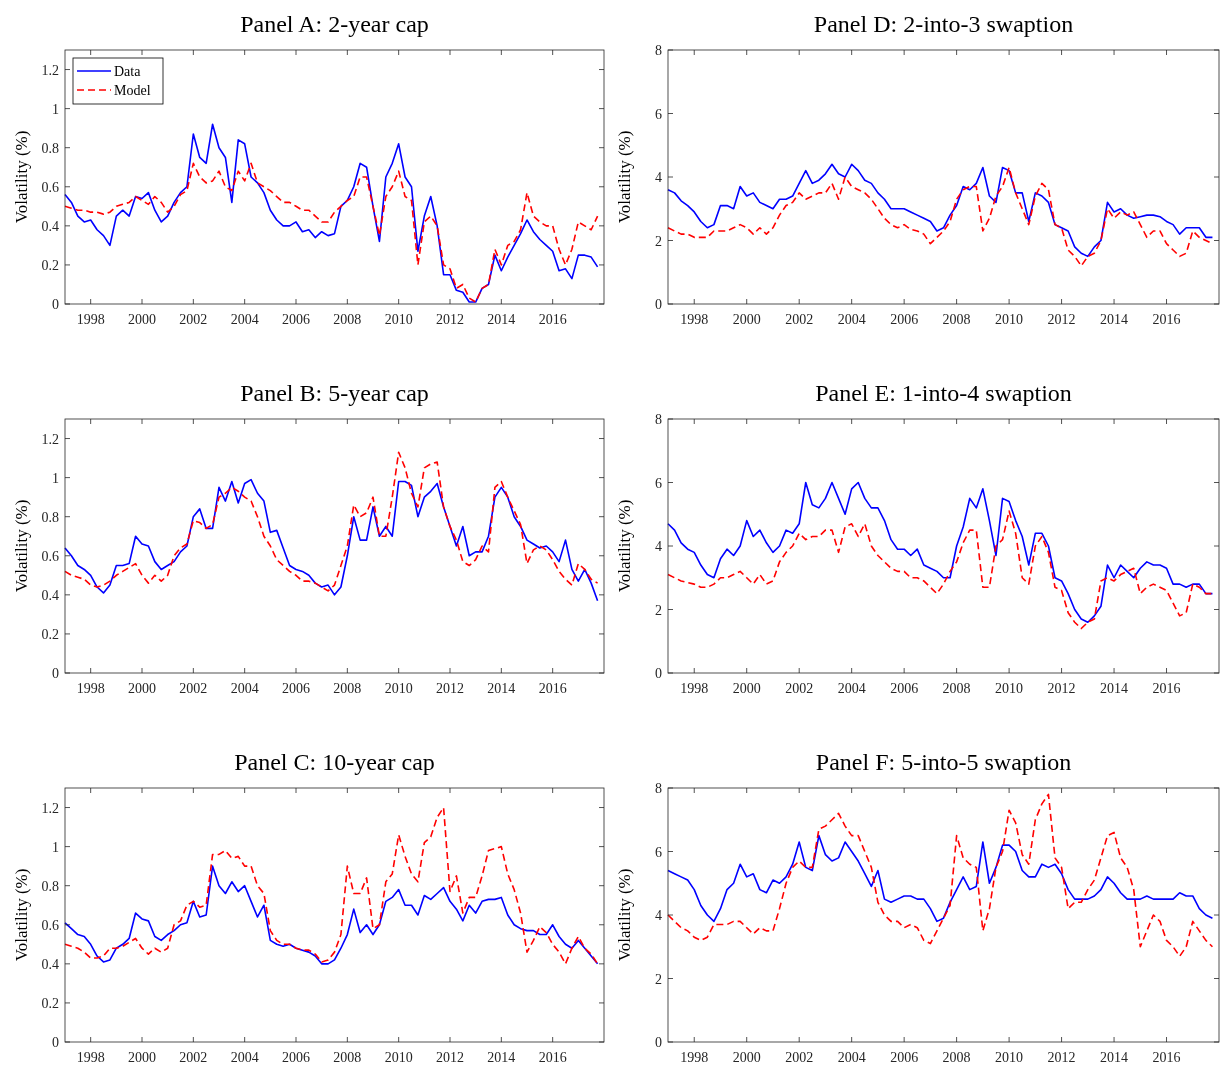 The image size is (1222, 1070). Describe the element at coordinates (334, 762) in the screenshot. I see `chart-title: Panel C: 10-year cap` at that location.